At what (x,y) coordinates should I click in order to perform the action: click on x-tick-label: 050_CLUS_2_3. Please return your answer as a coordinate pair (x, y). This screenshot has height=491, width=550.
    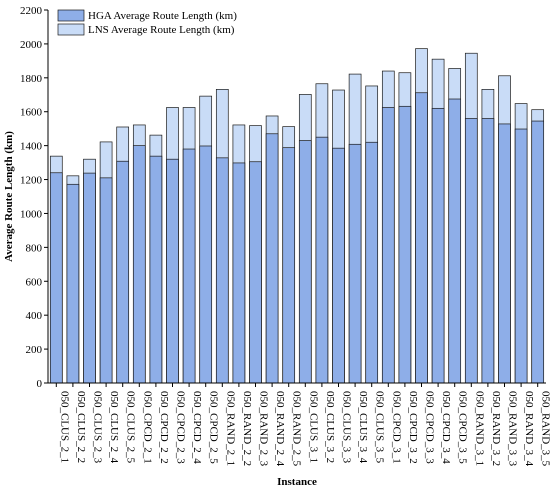
    Looking at the image, I should click on (98, 427).